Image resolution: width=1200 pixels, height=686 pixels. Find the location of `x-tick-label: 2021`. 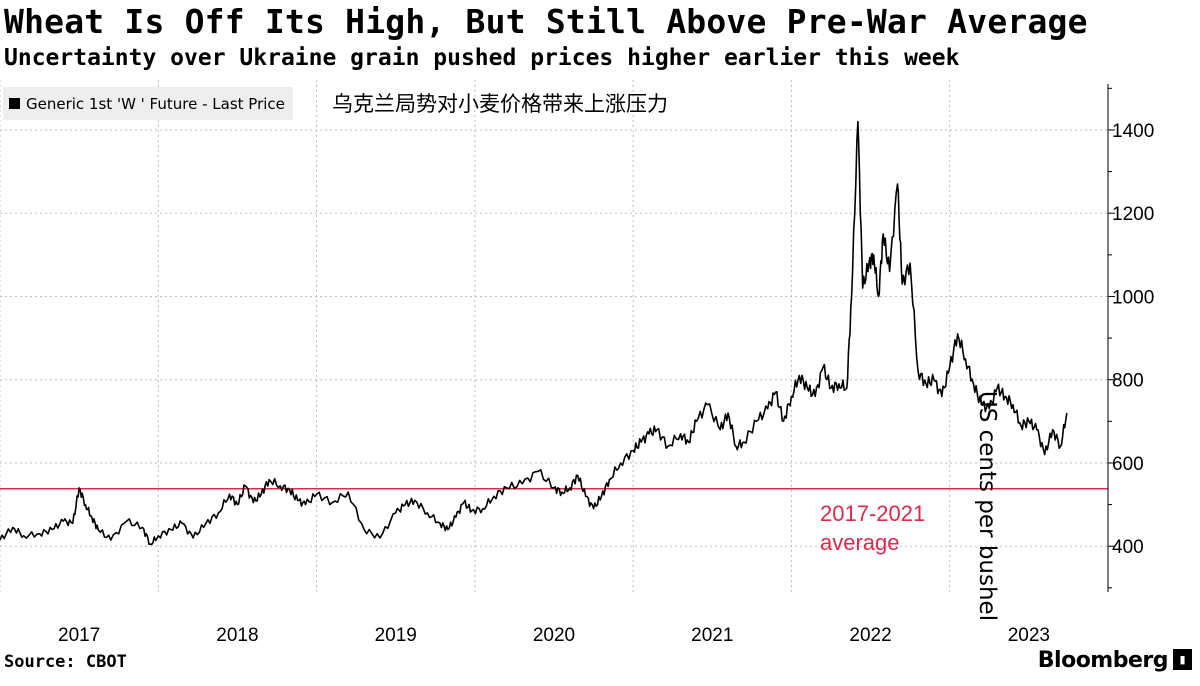

x-tick-label: 2021 is located at coordinates (712, 635).